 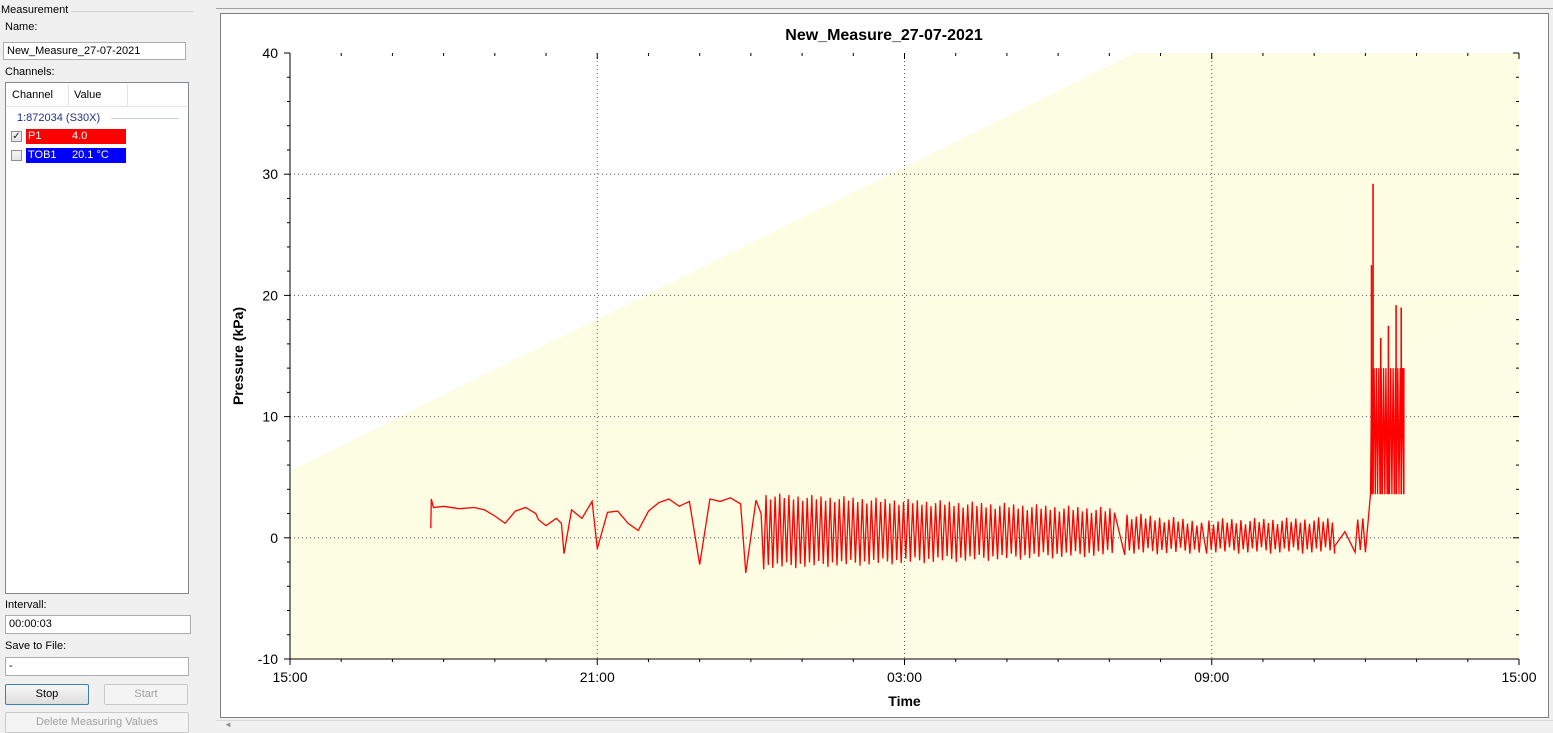 I want to click on panel-separator, so click(x=884, y=8).